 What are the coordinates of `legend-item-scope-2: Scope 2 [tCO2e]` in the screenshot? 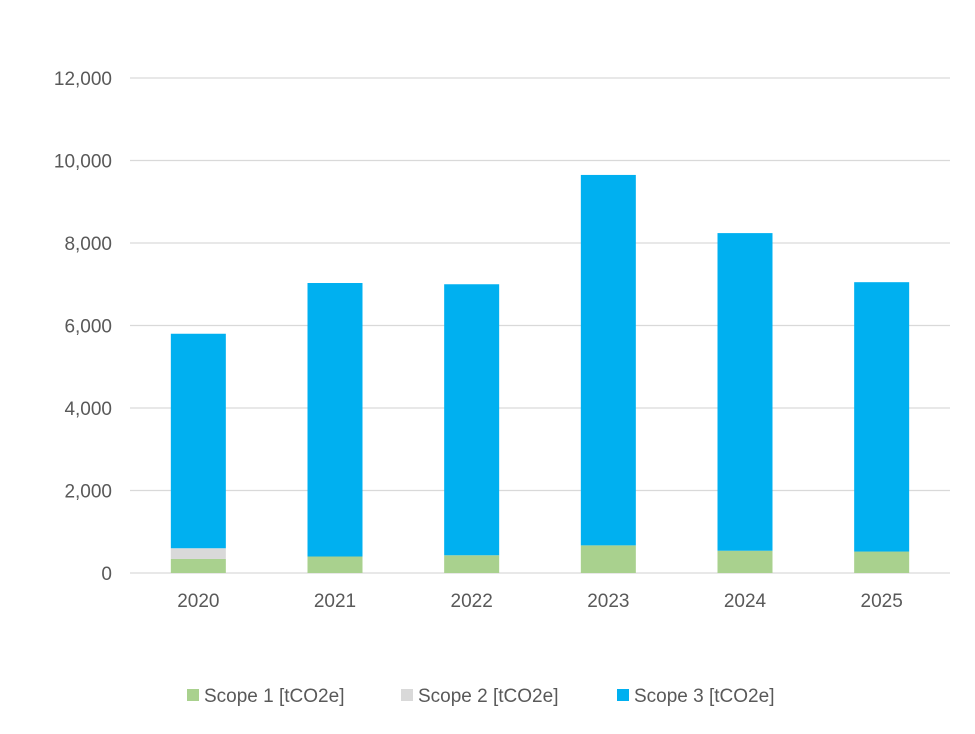 It's located at (479, 696).